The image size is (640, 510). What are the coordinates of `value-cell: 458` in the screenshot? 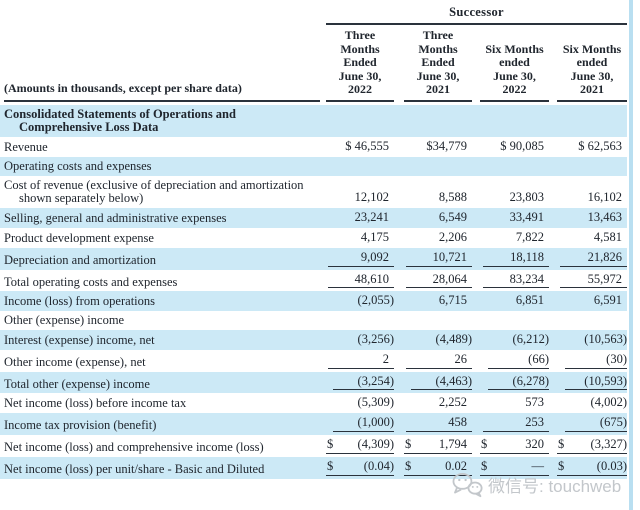 It's located at (438, 424).